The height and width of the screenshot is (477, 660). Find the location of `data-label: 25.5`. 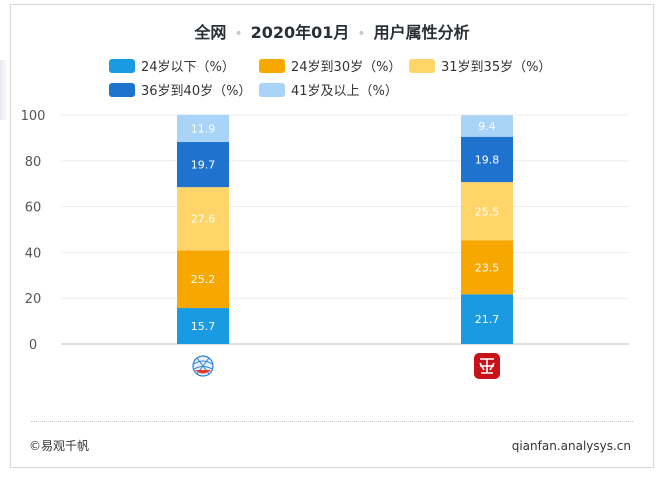

data-label: 25.5 is located at coordinates (487, 211).